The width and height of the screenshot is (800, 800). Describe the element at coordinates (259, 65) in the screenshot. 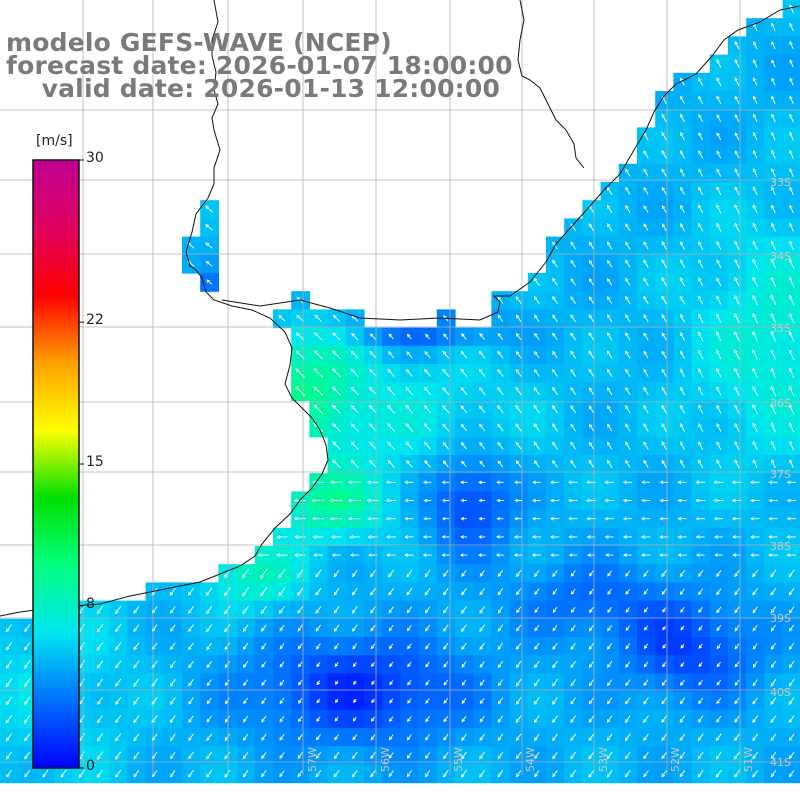

I see `forecast-date: forecast date: 2026-01-07 18:00:00` at that location.